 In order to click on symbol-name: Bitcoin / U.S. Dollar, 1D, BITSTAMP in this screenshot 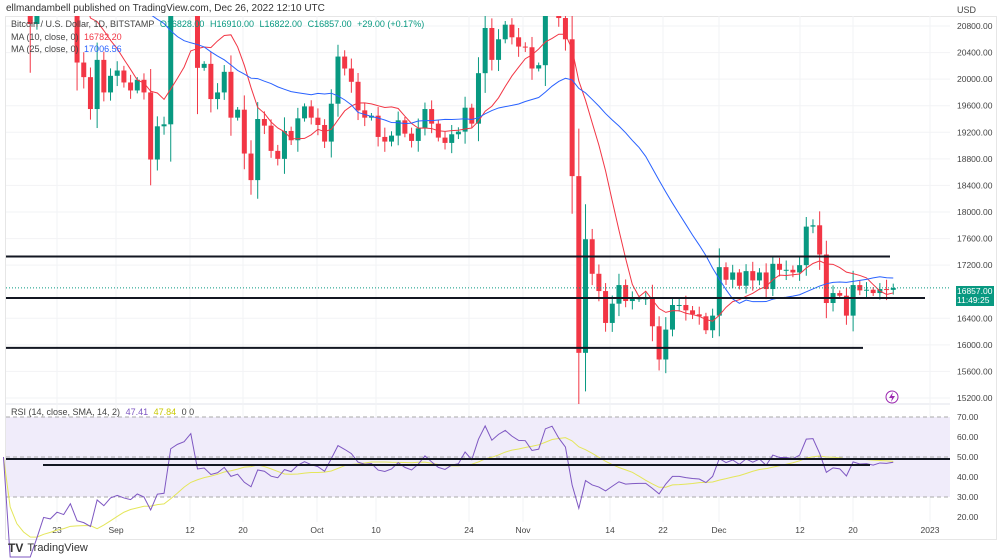, I will do `click(83, 24)`.